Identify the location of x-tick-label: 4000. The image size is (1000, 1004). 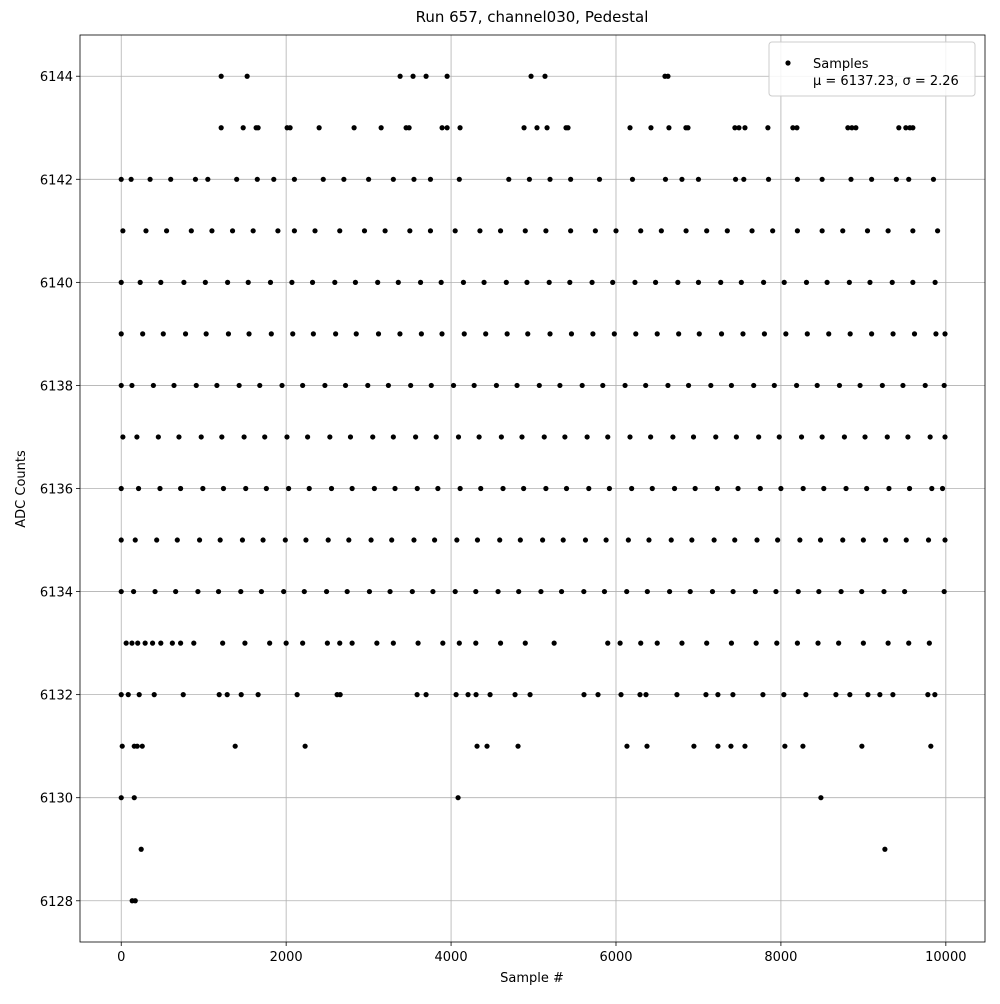
(451, 957).